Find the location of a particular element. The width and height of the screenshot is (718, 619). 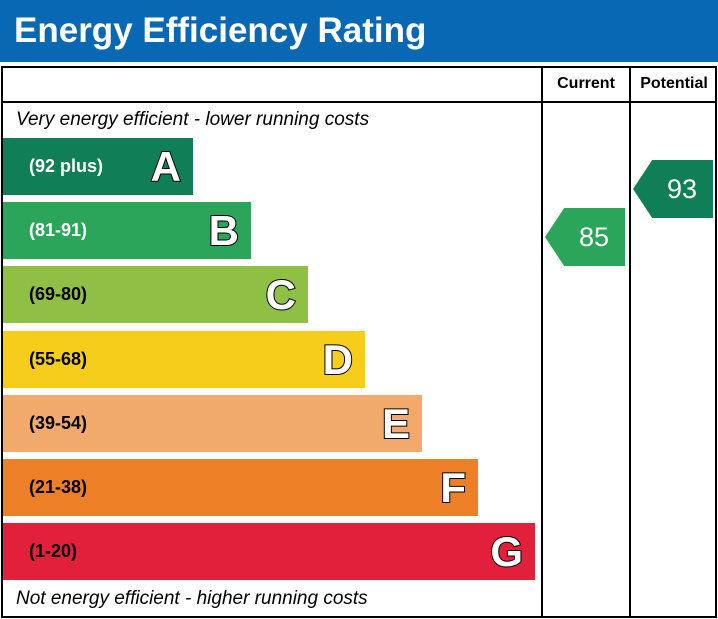

band-range: (81-91) is located at coordinates (58, 230).